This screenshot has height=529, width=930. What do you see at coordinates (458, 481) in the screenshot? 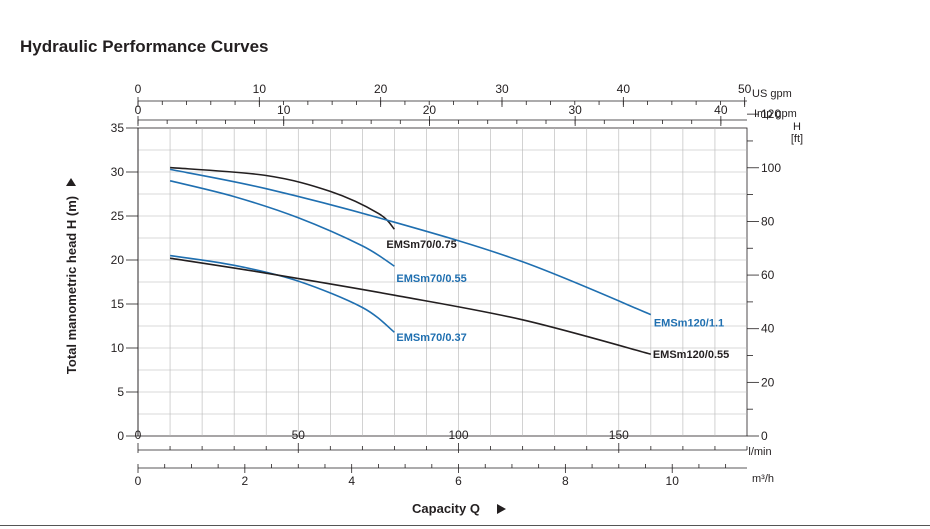
I see `m3h-tick-label: 6` at bounding box center [458, 481].